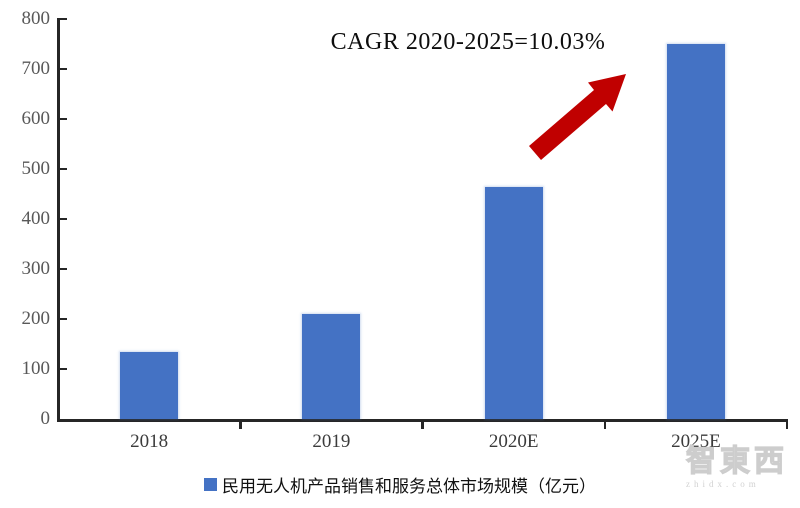 The width and height of the screenshot is (800, 508). Describe the element at coordinates (695, 231) in the screenshot. I see `bar-2025E` at that location.